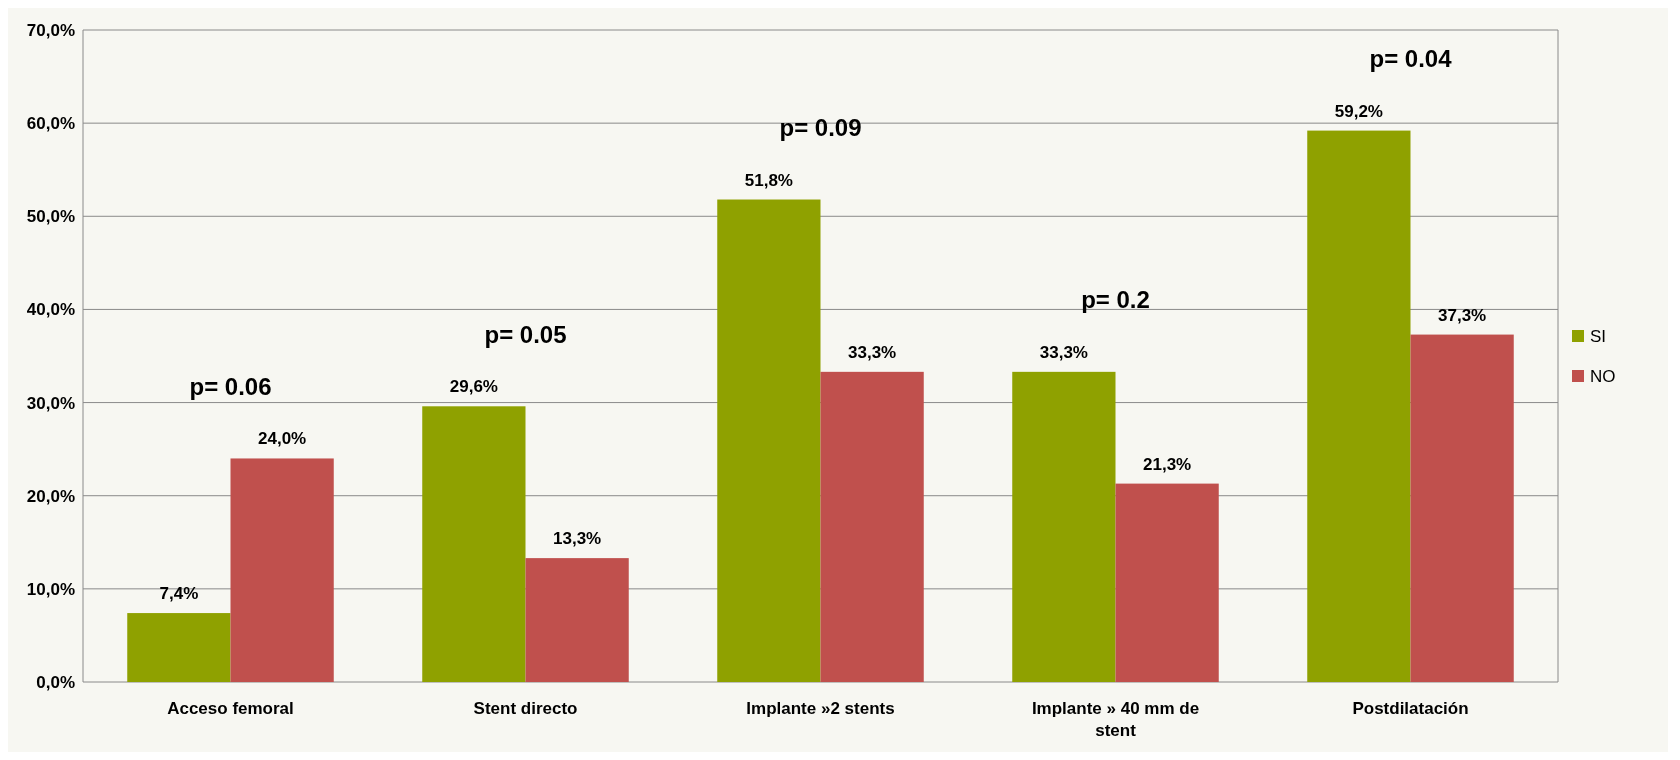 This screenshot has width=1680, height=760. I want to click on annotation: p= 0.06, so click(230, 386).